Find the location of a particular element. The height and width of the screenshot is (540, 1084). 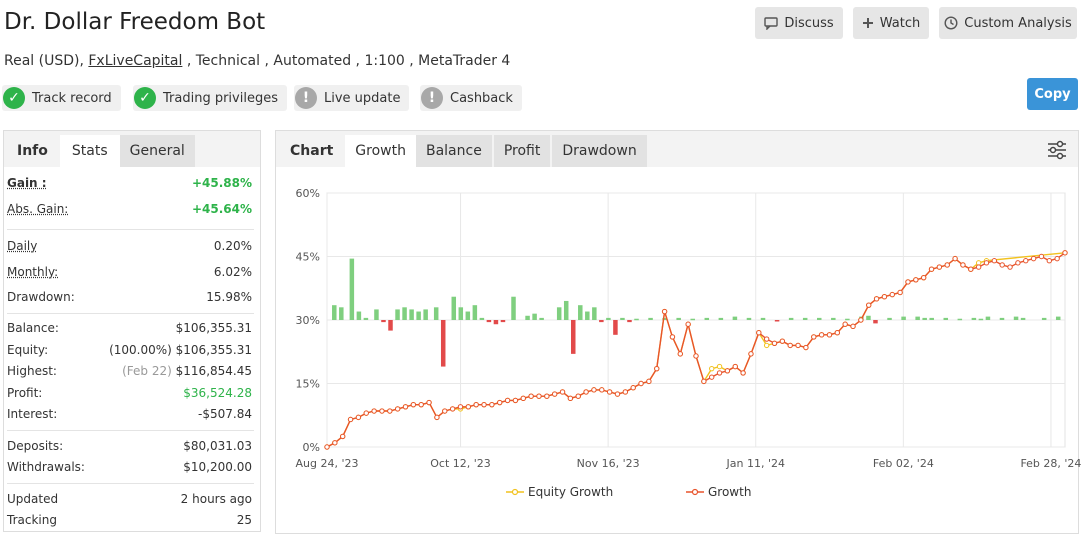

chat-icon is located at coordinates (771, 23).